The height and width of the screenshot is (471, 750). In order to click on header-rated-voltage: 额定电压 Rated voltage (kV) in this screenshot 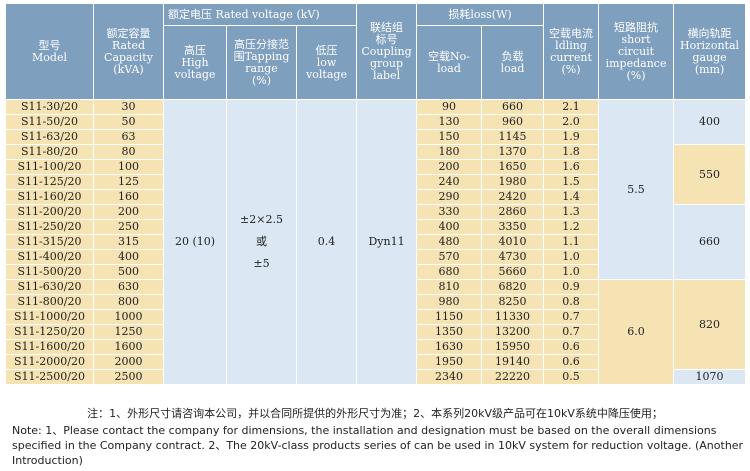, I will do `click(260, 14)`.